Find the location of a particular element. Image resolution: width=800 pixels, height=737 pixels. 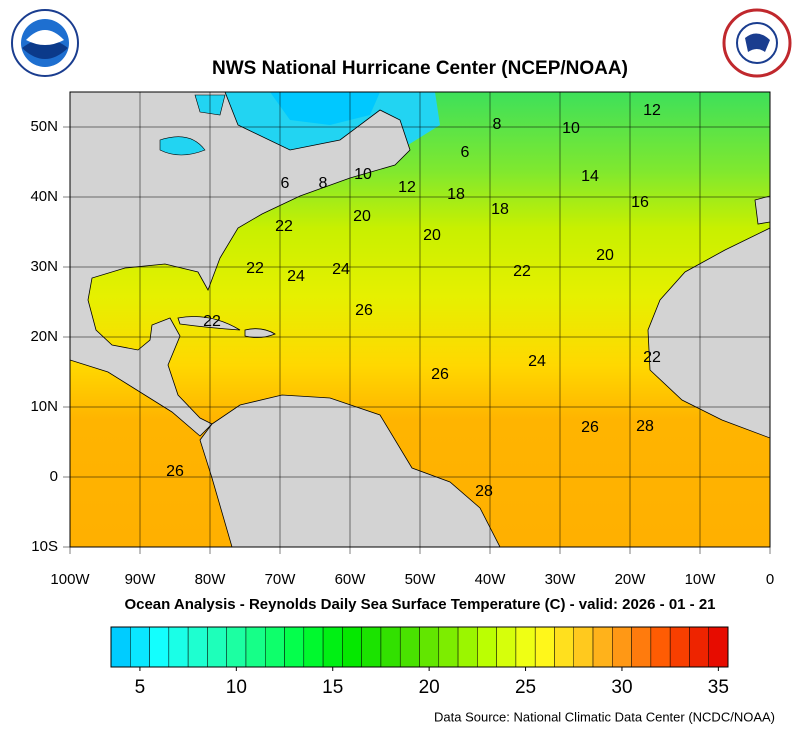

lon-label: 30W is located at coordinates (561, 579).